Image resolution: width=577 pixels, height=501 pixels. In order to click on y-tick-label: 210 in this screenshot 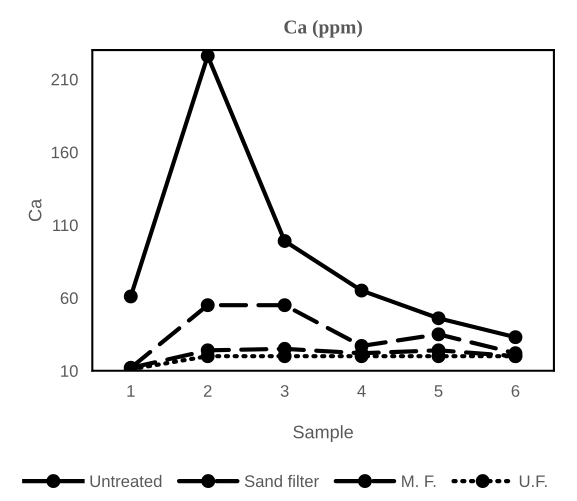, I will do `click(64, 80)`.